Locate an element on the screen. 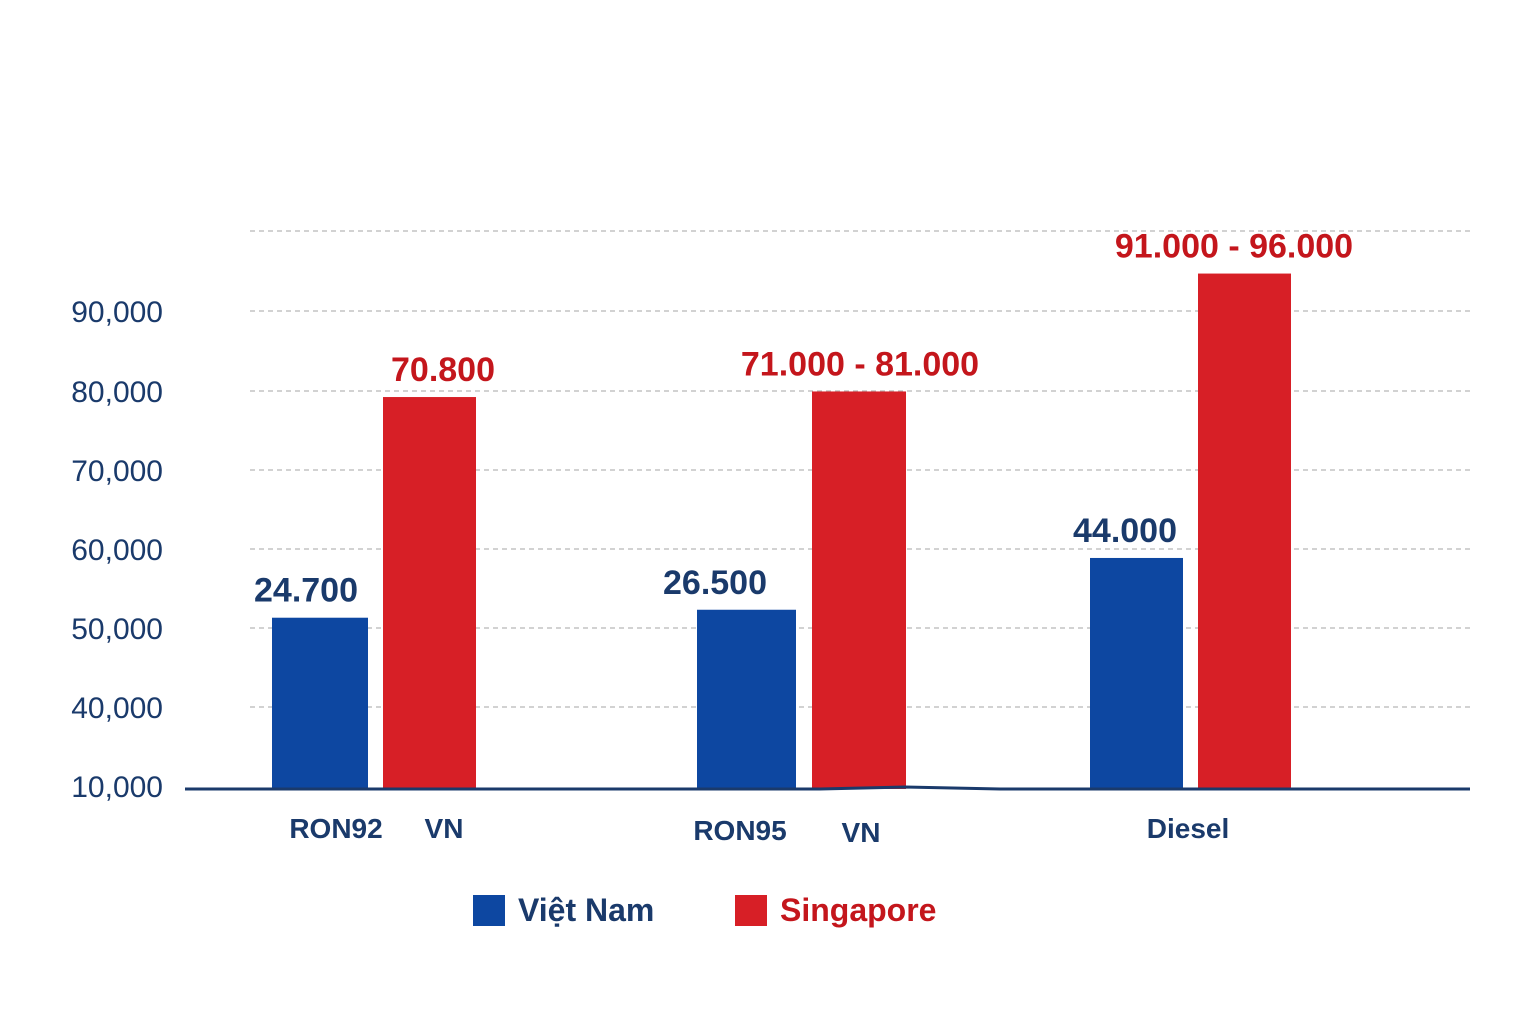 Image resolution: width=1536 pixels, height=1029 pixels. data-label: 26.500 is located at coordinates (715, 583).